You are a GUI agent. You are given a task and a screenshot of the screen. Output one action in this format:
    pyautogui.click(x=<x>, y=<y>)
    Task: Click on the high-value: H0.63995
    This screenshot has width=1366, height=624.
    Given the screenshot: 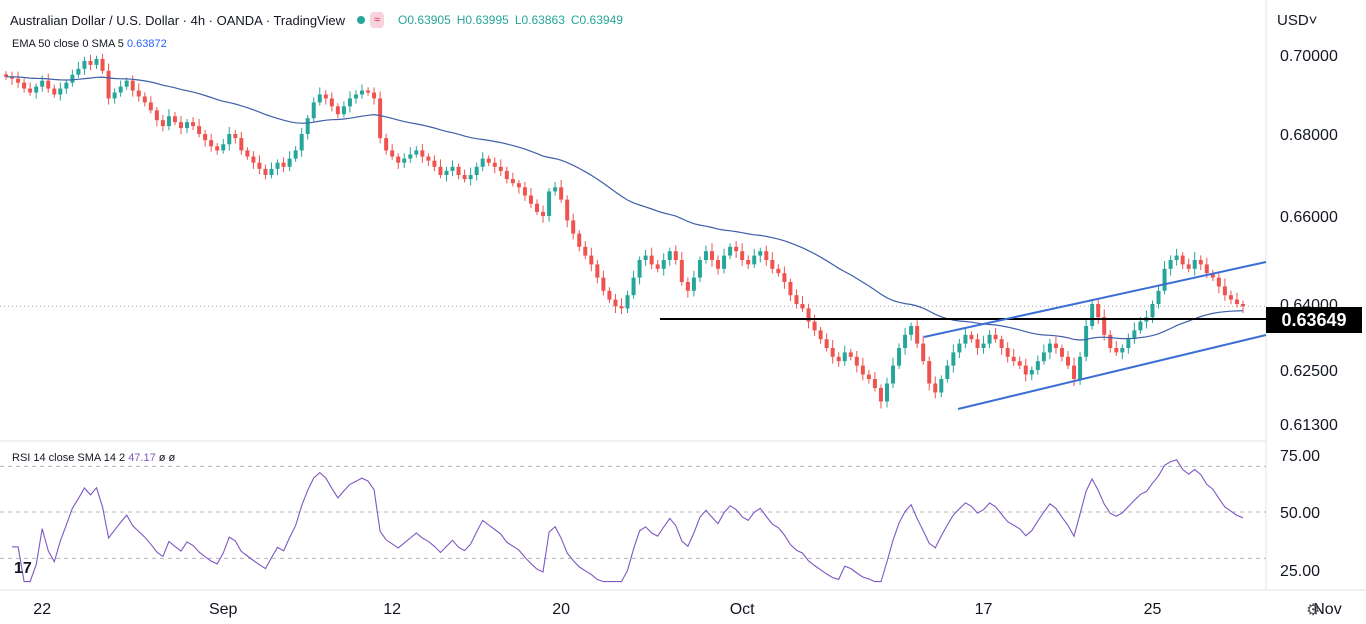 What is the action you would take?
    pyautogui.click(x=482, y=20)
    